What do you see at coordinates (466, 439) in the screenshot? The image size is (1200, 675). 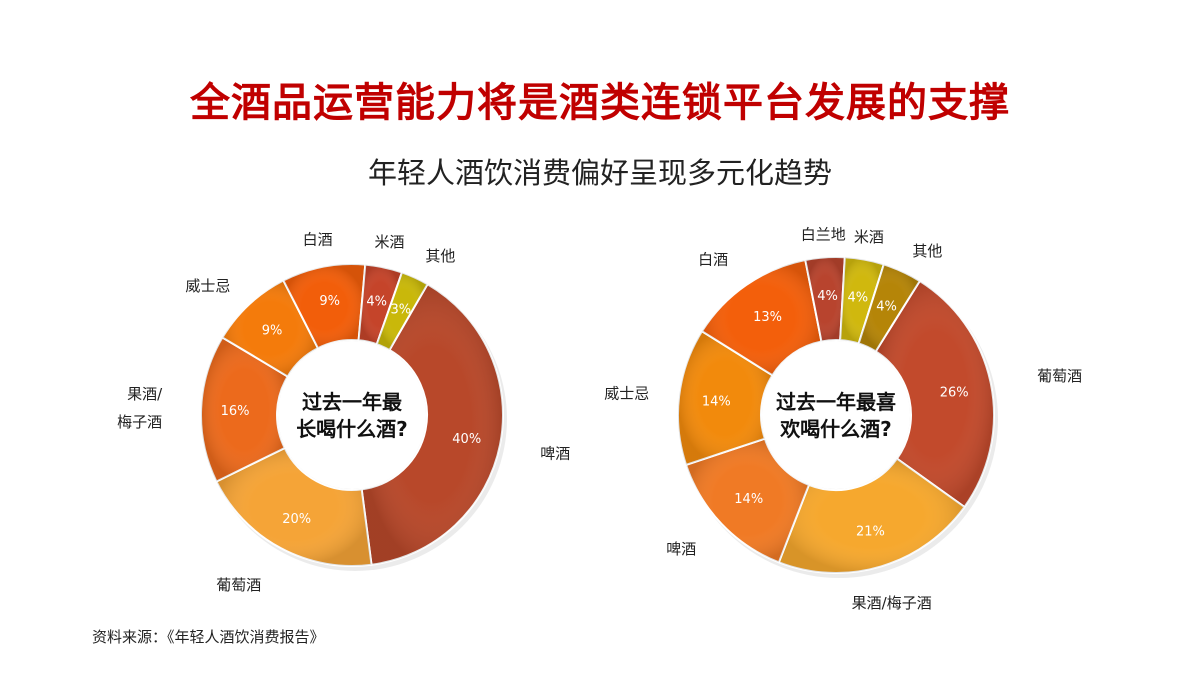 I see `slice-value-label: 40%` at bounding box center [466, 439].